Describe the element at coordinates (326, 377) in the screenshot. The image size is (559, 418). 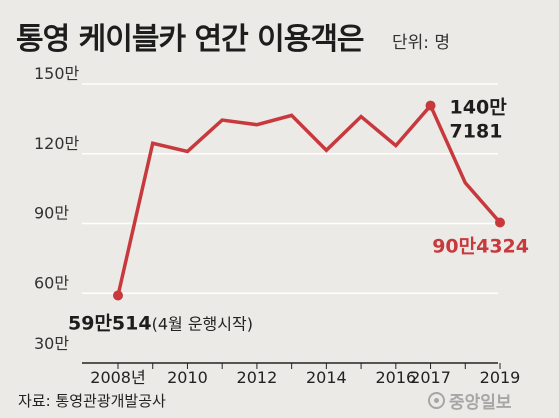
I see `x-tick-label: 2014` at that location.